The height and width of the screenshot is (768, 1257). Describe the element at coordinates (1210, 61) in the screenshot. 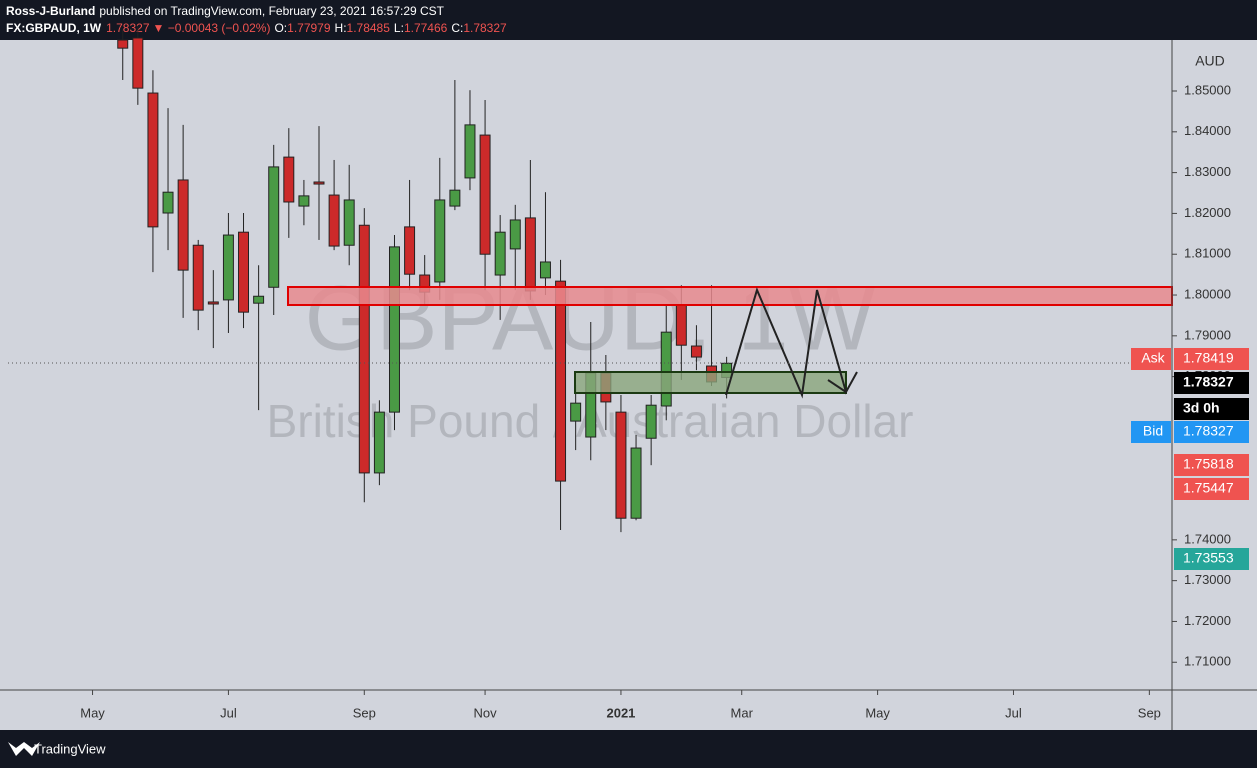

I see `unit: AUD` at that location.